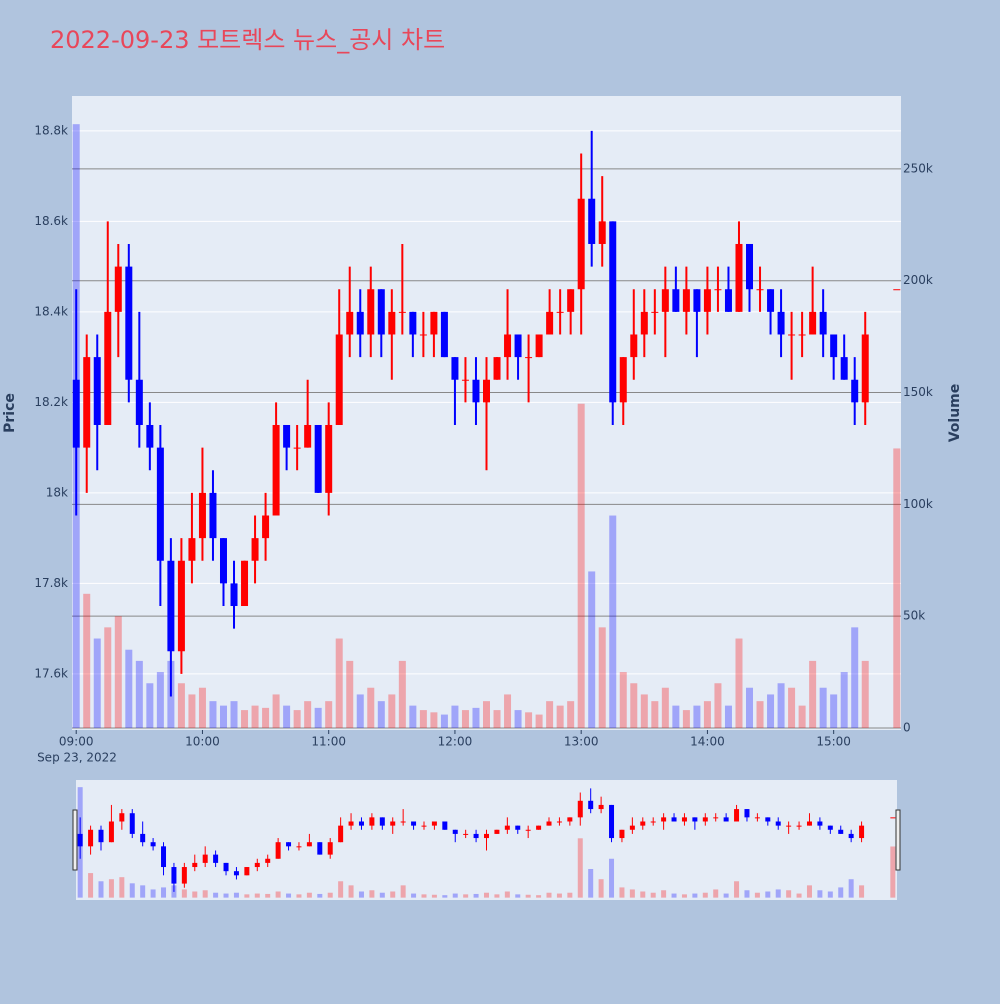 This screenshot has width=1000, height=1004. What do you see at coordinates (51, 221) in the screenshot?
I see `y-tick-label: 18.6k` at bounding box center [51, 221].